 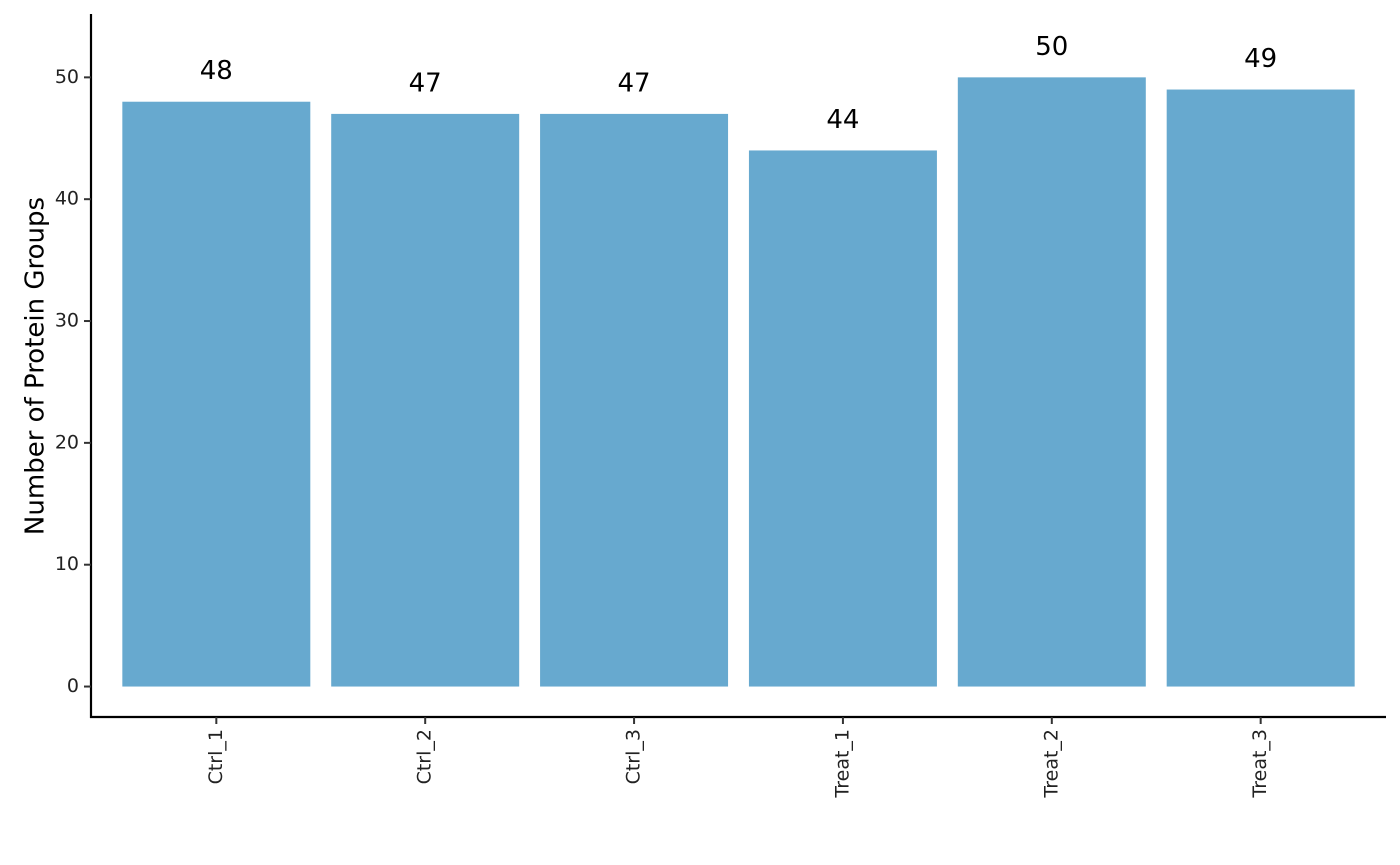 What do you see at coordinates (67, 442) in the screenshot?
I see `y-tick-label: 20` at bounding box center [67, 442].